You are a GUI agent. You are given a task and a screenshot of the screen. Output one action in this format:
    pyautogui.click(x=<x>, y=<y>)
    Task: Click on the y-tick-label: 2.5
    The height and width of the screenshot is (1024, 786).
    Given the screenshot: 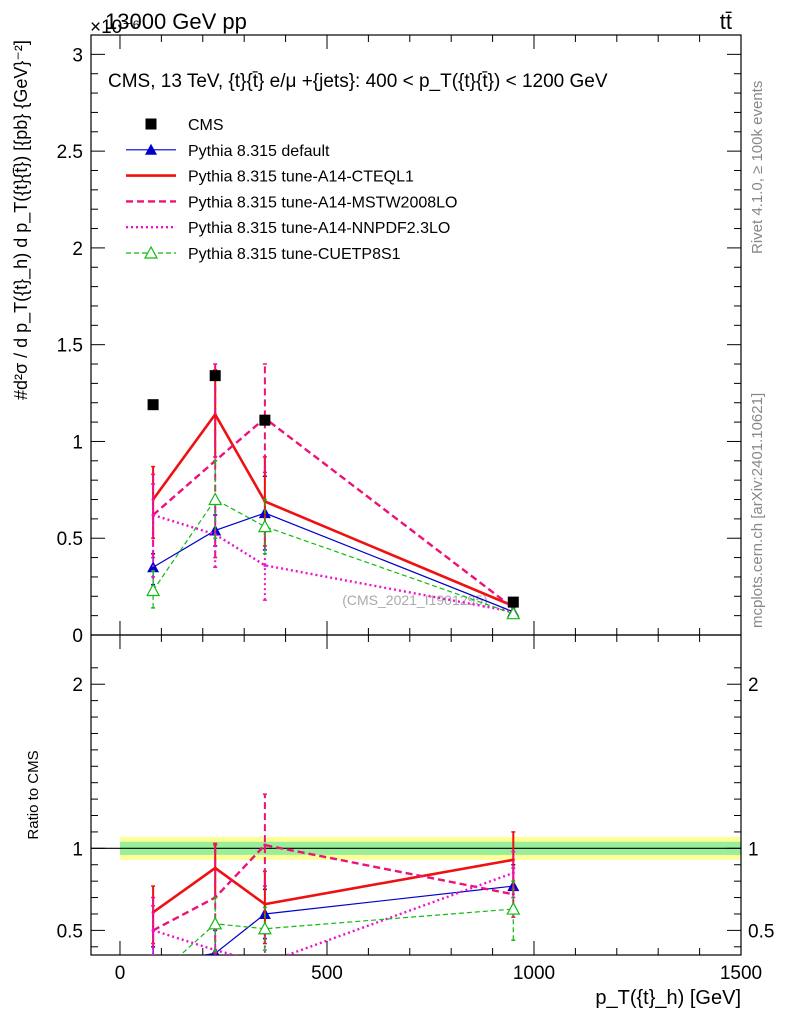 What is the action you would take?
    pyautogui.click(x=70, y=152)
    